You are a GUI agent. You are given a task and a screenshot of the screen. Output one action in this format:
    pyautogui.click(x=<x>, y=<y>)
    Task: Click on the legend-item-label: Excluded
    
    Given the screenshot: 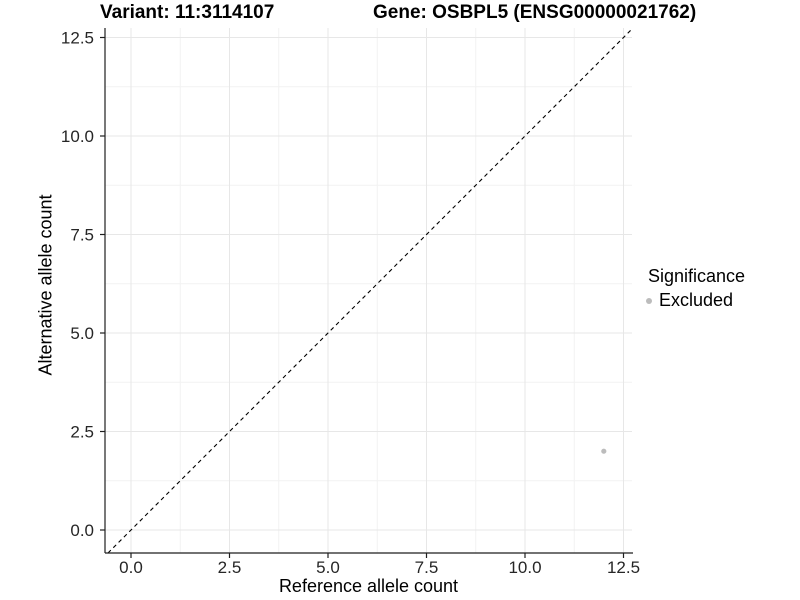 What is the action you would take?
    pyautogui.click(x=696, y=300)
    